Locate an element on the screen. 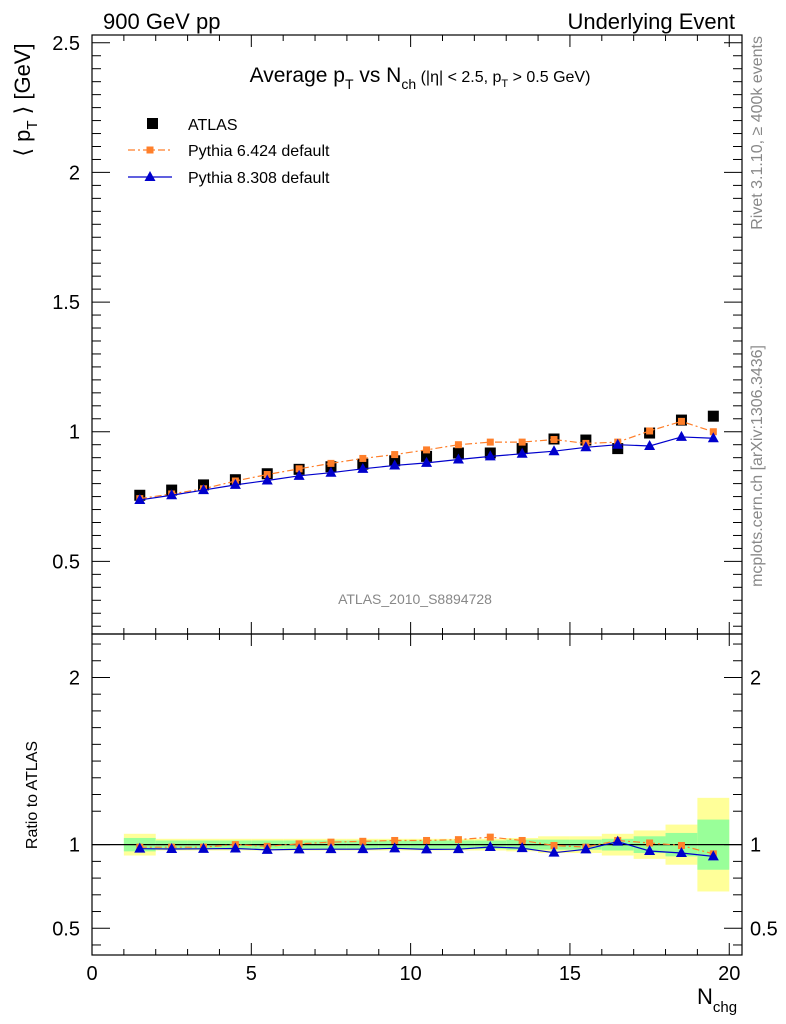  legend-marker-pythia8 is located at coordinates (150, 176).